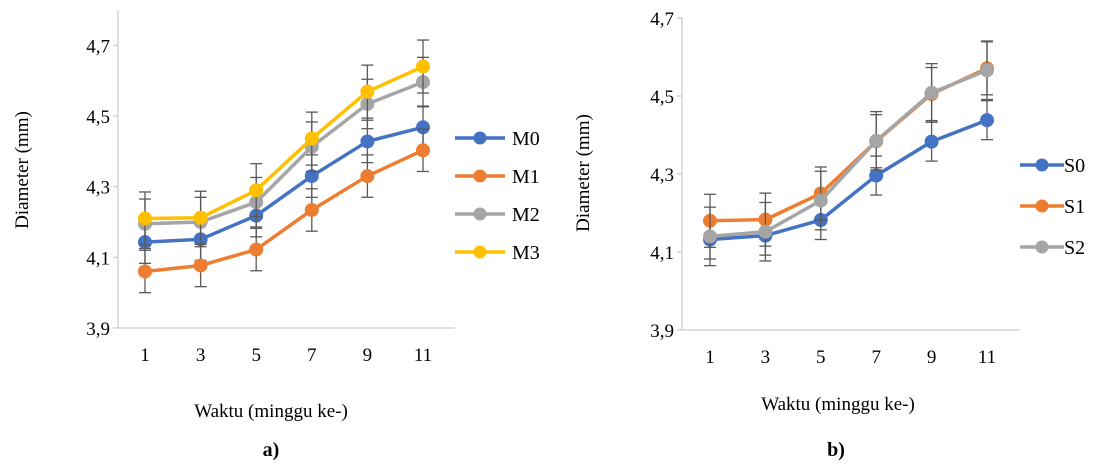 This screenshot has width=1107, height=464. What do you see at coordinates (526, 177) in the screenshot?
I see `legend-label: M1` at bounding box center [526, 177].